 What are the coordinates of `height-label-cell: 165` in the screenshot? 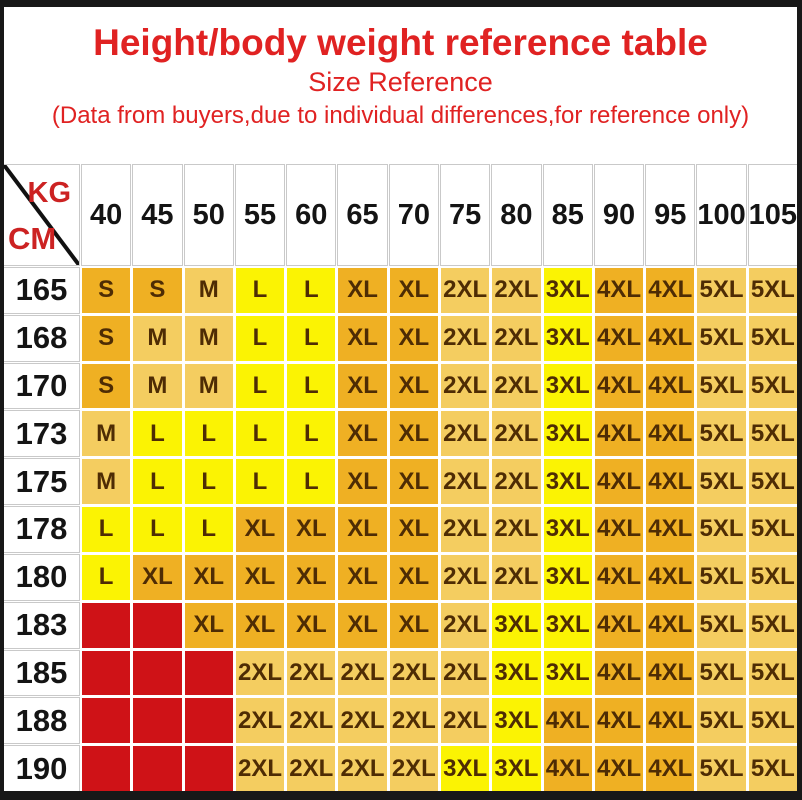 It's located at (41, 290).